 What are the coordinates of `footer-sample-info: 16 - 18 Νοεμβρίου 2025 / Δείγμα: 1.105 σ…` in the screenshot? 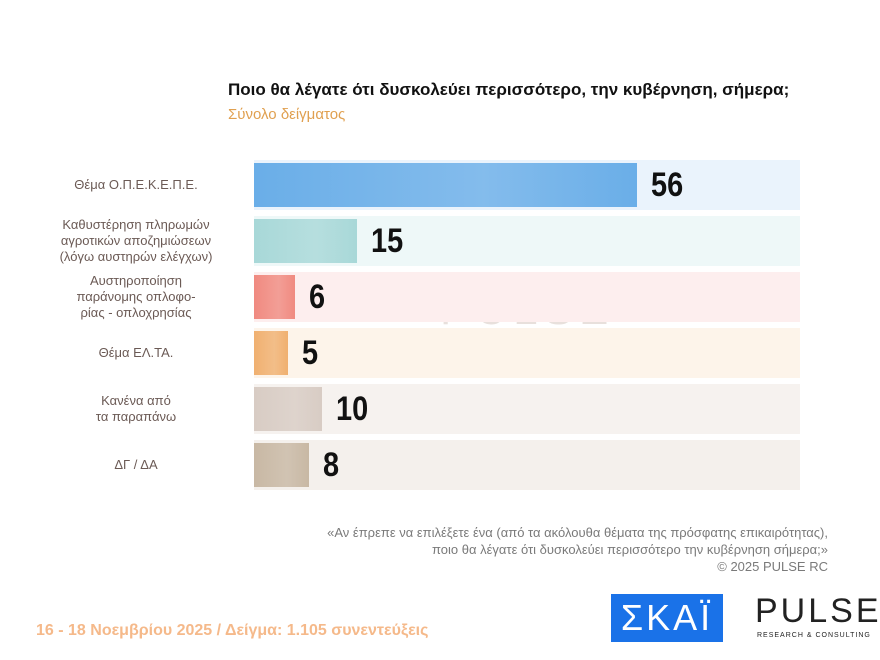 It's located at (232, 630).